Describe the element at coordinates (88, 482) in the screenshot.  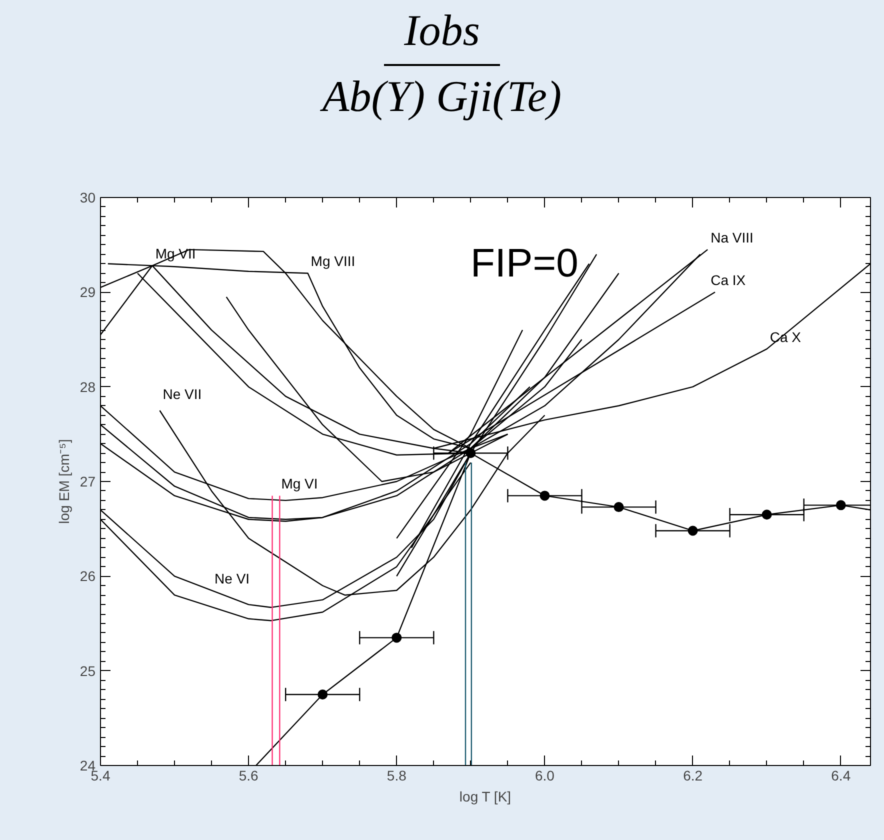
I see `y-tick-label: 27` at that location.